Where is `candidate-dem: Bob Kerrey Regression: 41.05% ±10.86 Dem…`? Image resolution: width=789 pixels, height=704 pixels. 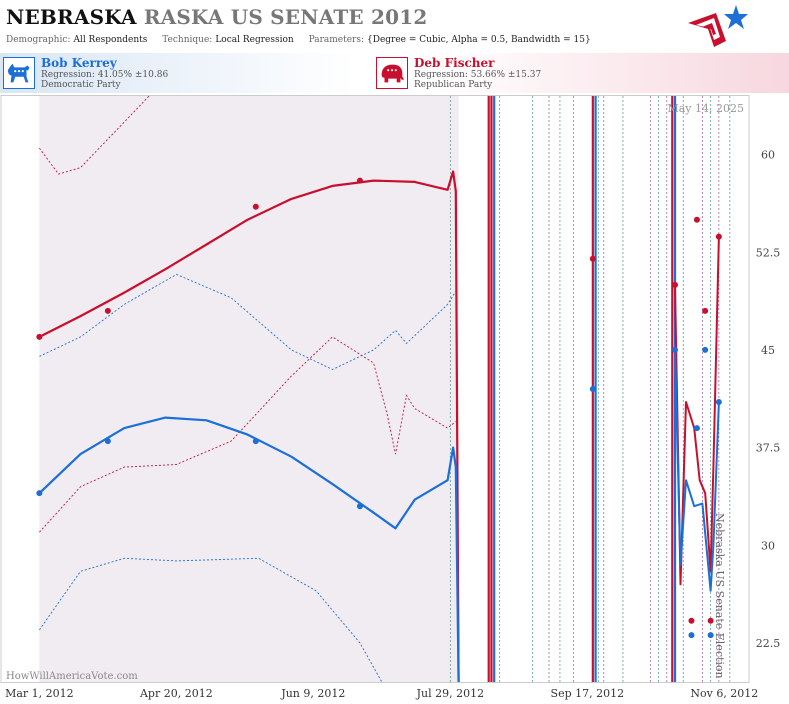 candidate-dem: Bob Kerrey Regression: 41.05% ±10.86 Dem… is located at coordinates (153, 73).